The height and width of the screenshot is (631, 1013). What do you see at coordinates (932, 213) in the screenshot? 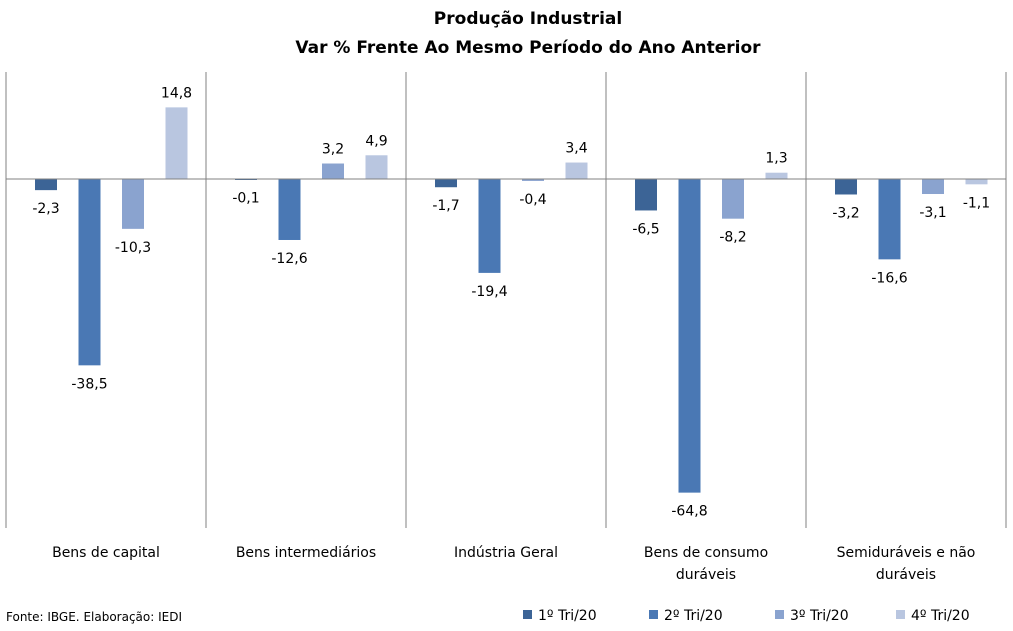
I see `data-label: -3,1` at bounding box center [932, 213].